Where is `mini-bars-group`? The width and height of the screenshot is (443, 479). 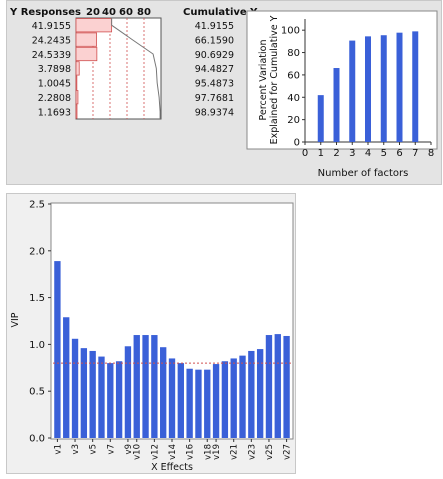
mini-bars-group is located at coordinates (118, 68).